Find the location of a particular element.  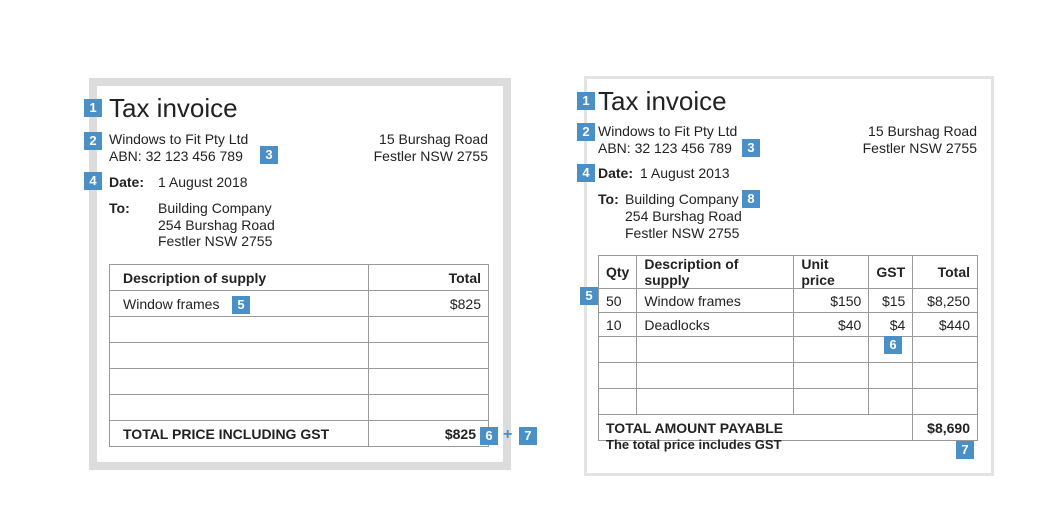

row-1-description: Window frames is located at coordinates (715, 300).